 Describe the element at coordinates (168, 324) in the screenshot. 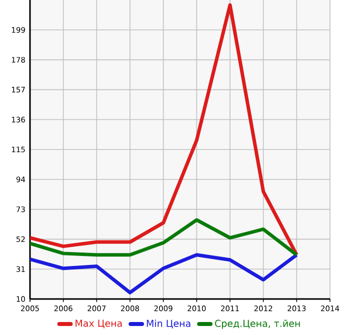

I see `legend-label: Min Цена` at that location.